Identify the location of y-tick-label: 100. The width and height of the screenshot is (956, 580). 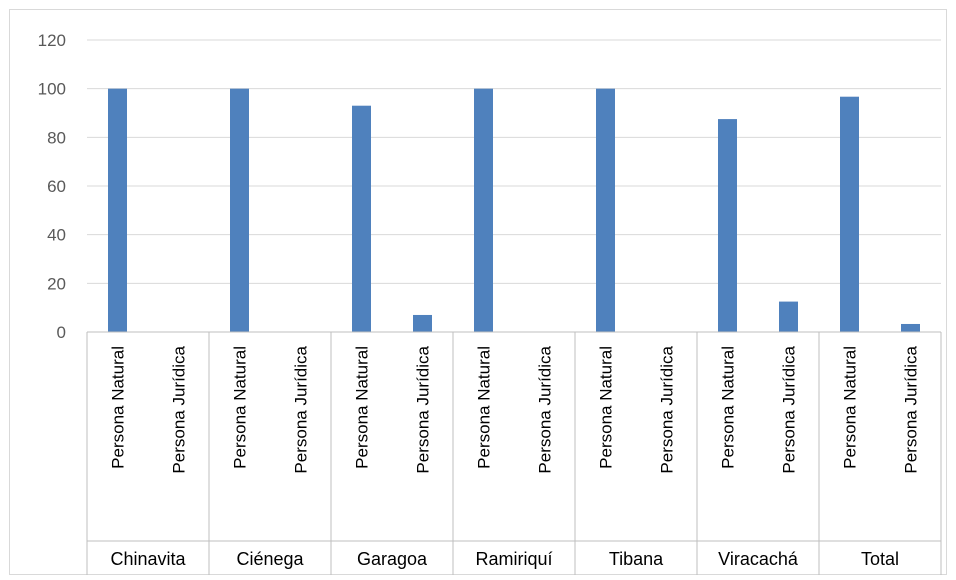
(52, 89).